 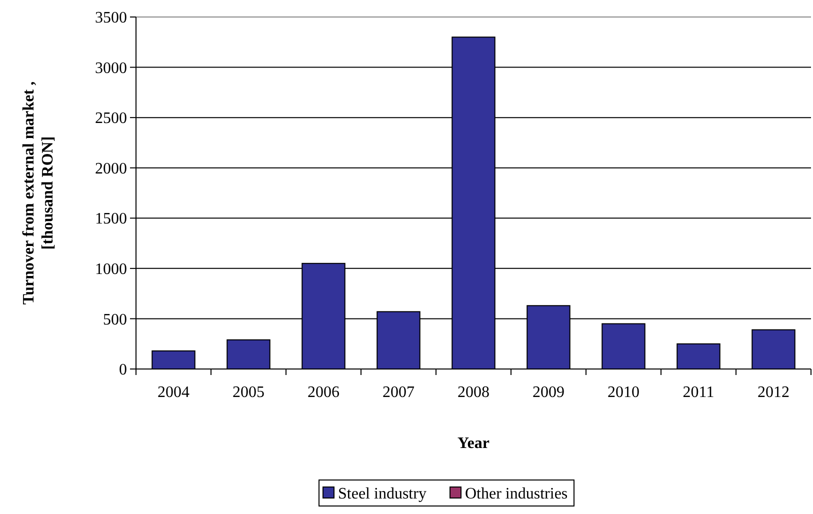 What do you see at coordinates (111, 219) in the screenshot?
I see `y-tick-label: 1500` at bounding box center [111, 219].